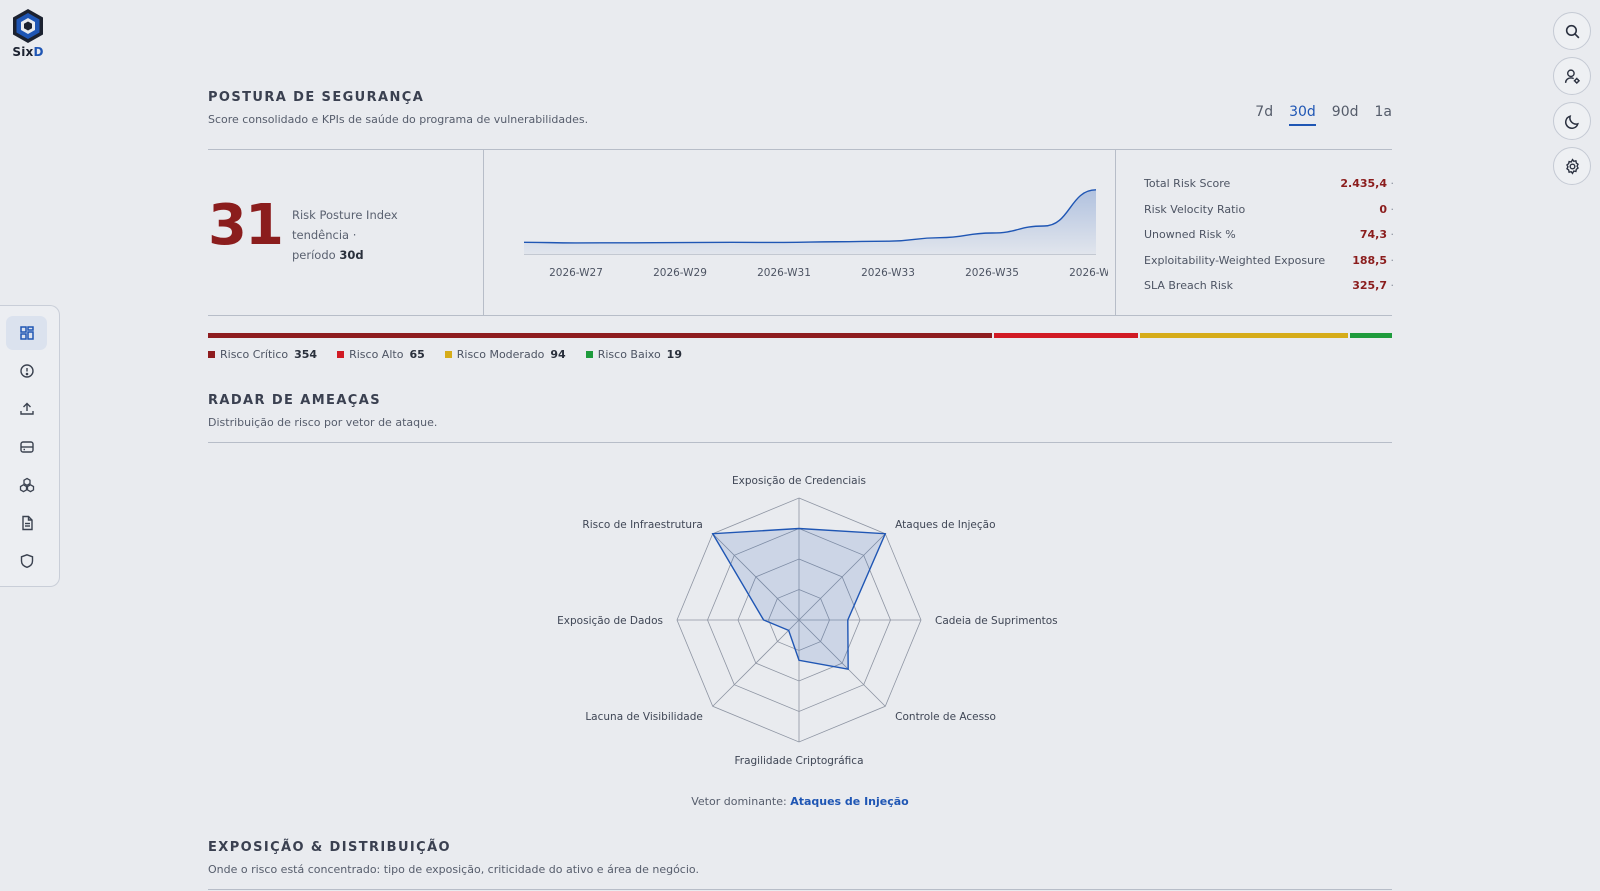 The height and width of the screenshot is (891, 1600). I want to click on period-30d: 30d, so click(1302, 115).